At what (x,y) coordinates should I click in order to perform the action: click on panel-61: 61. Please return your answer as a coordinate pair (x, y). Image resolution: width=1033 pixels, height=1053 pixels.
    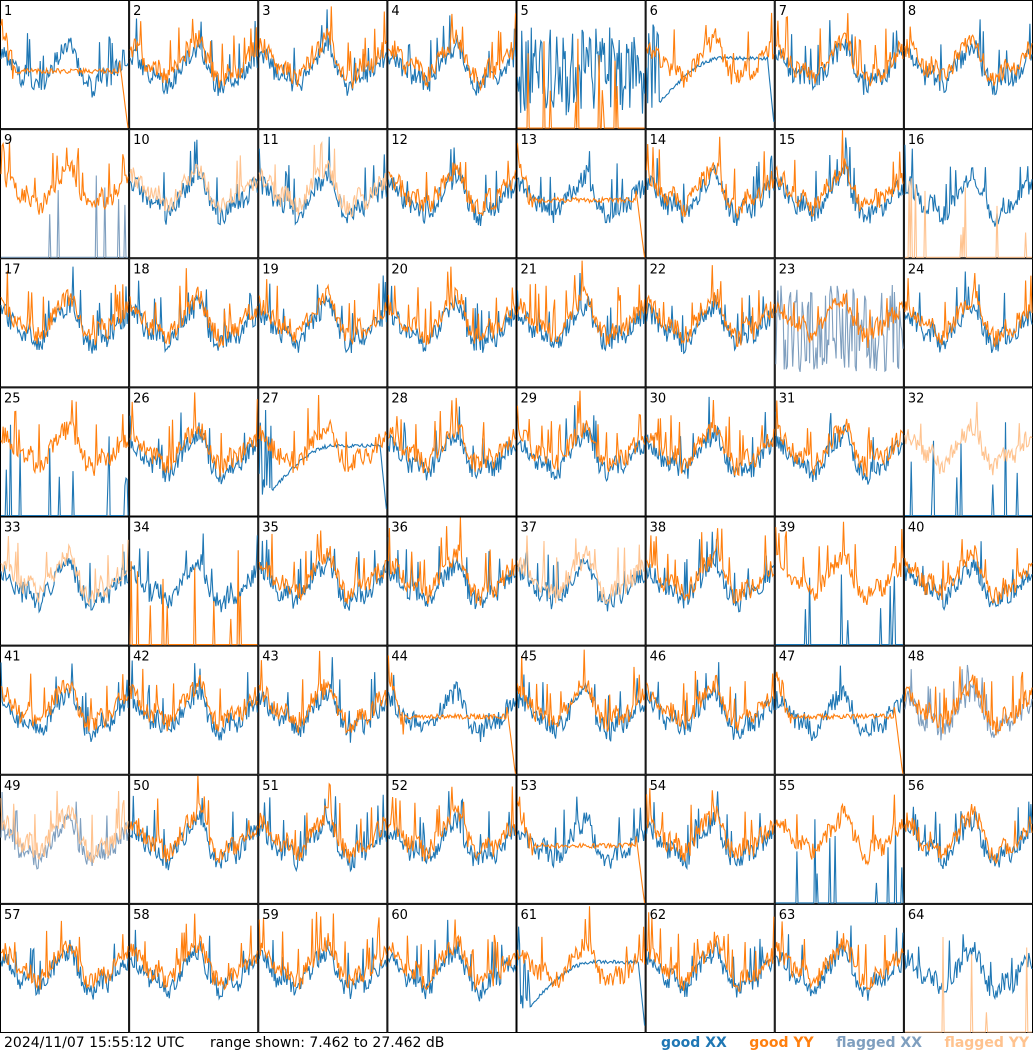
    Looking at the image, I should click on (581, 968).